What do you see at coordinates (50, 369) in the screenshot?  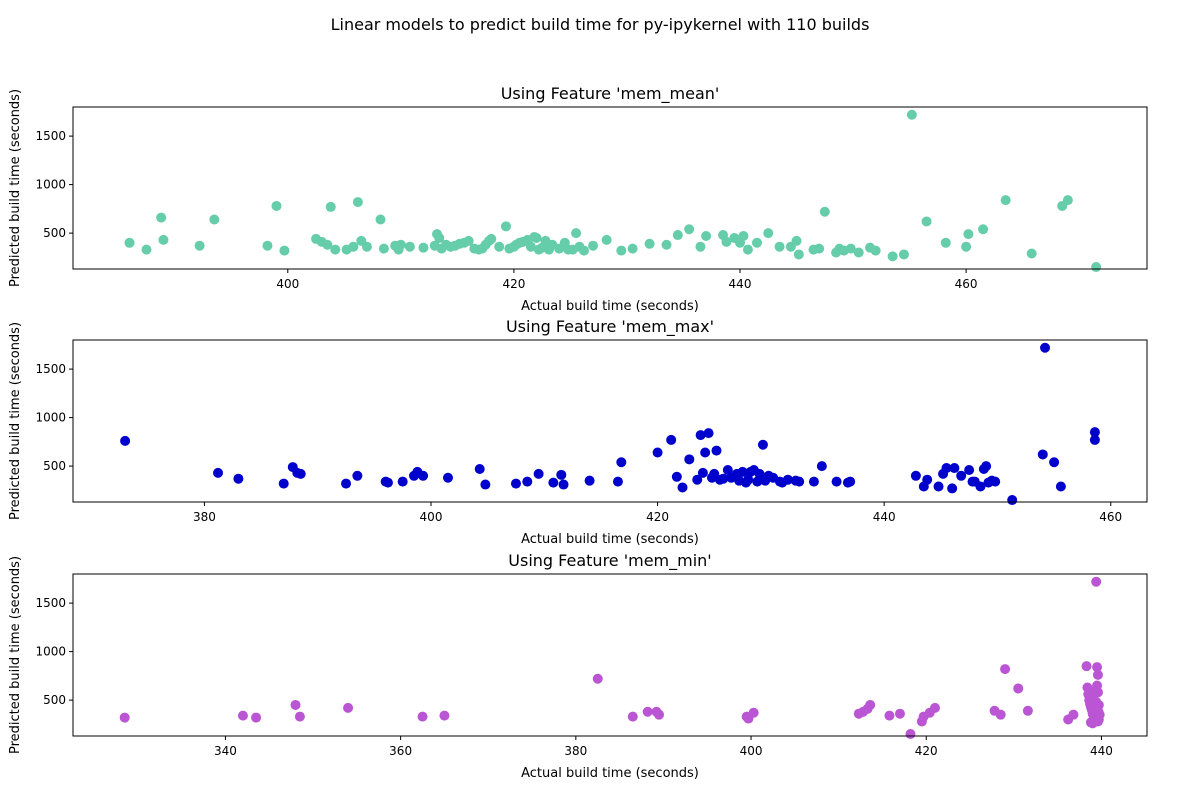 I see `y-tick-label: 1500` at bounding box center [50, 369].